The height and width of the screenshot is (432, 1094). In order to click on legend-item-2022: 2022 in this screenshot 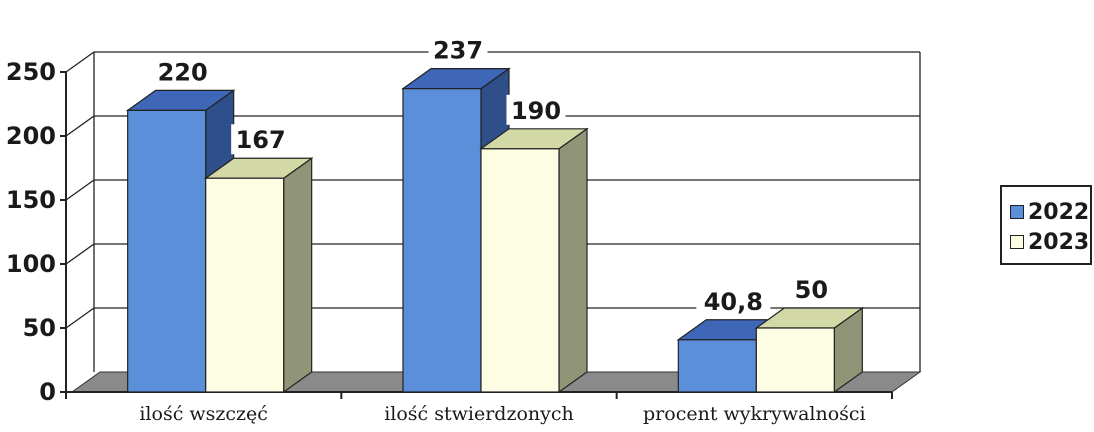, I will do `click(1050, 212)`.